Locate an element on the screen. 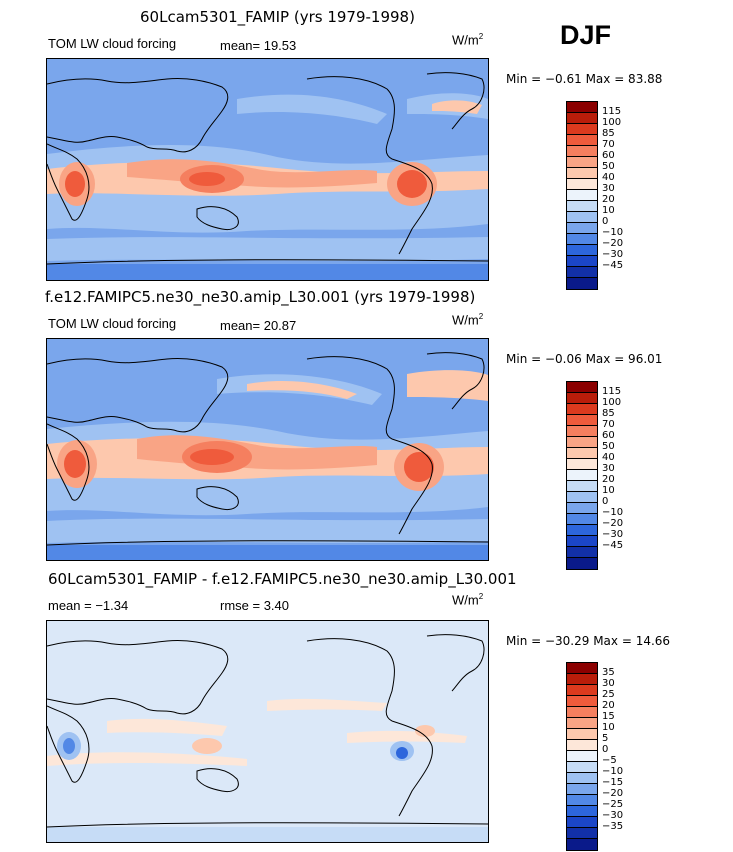 Image resolution: width=733 pixels, height=852 pixels. colorbar-tick-label: 85 is located at coordinates (608, 133).